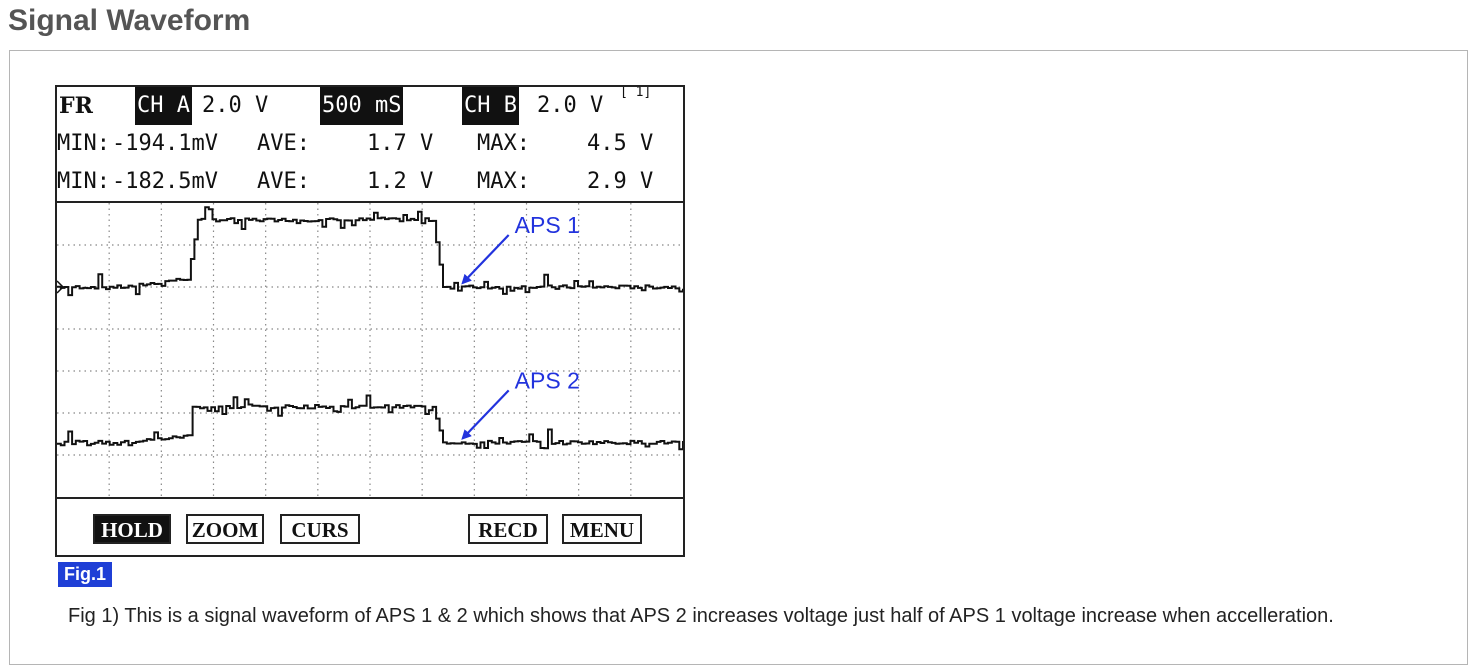 The width and height of the screenshot is (1478, 672). What do you see at coordinates (129, 20) in the screenshot?
I see `section-title: Signal Waveform` at bounding box center [129, 20].